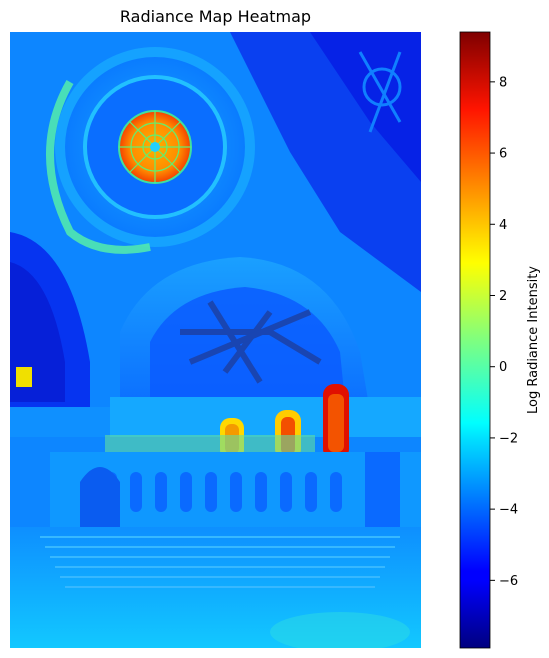 Image resolution: width=549 pixels, height=658 pixels. Describe the element at coordinates (508, 438) in the screenshot. I see `colorbar-tick-label: −2` at that location.